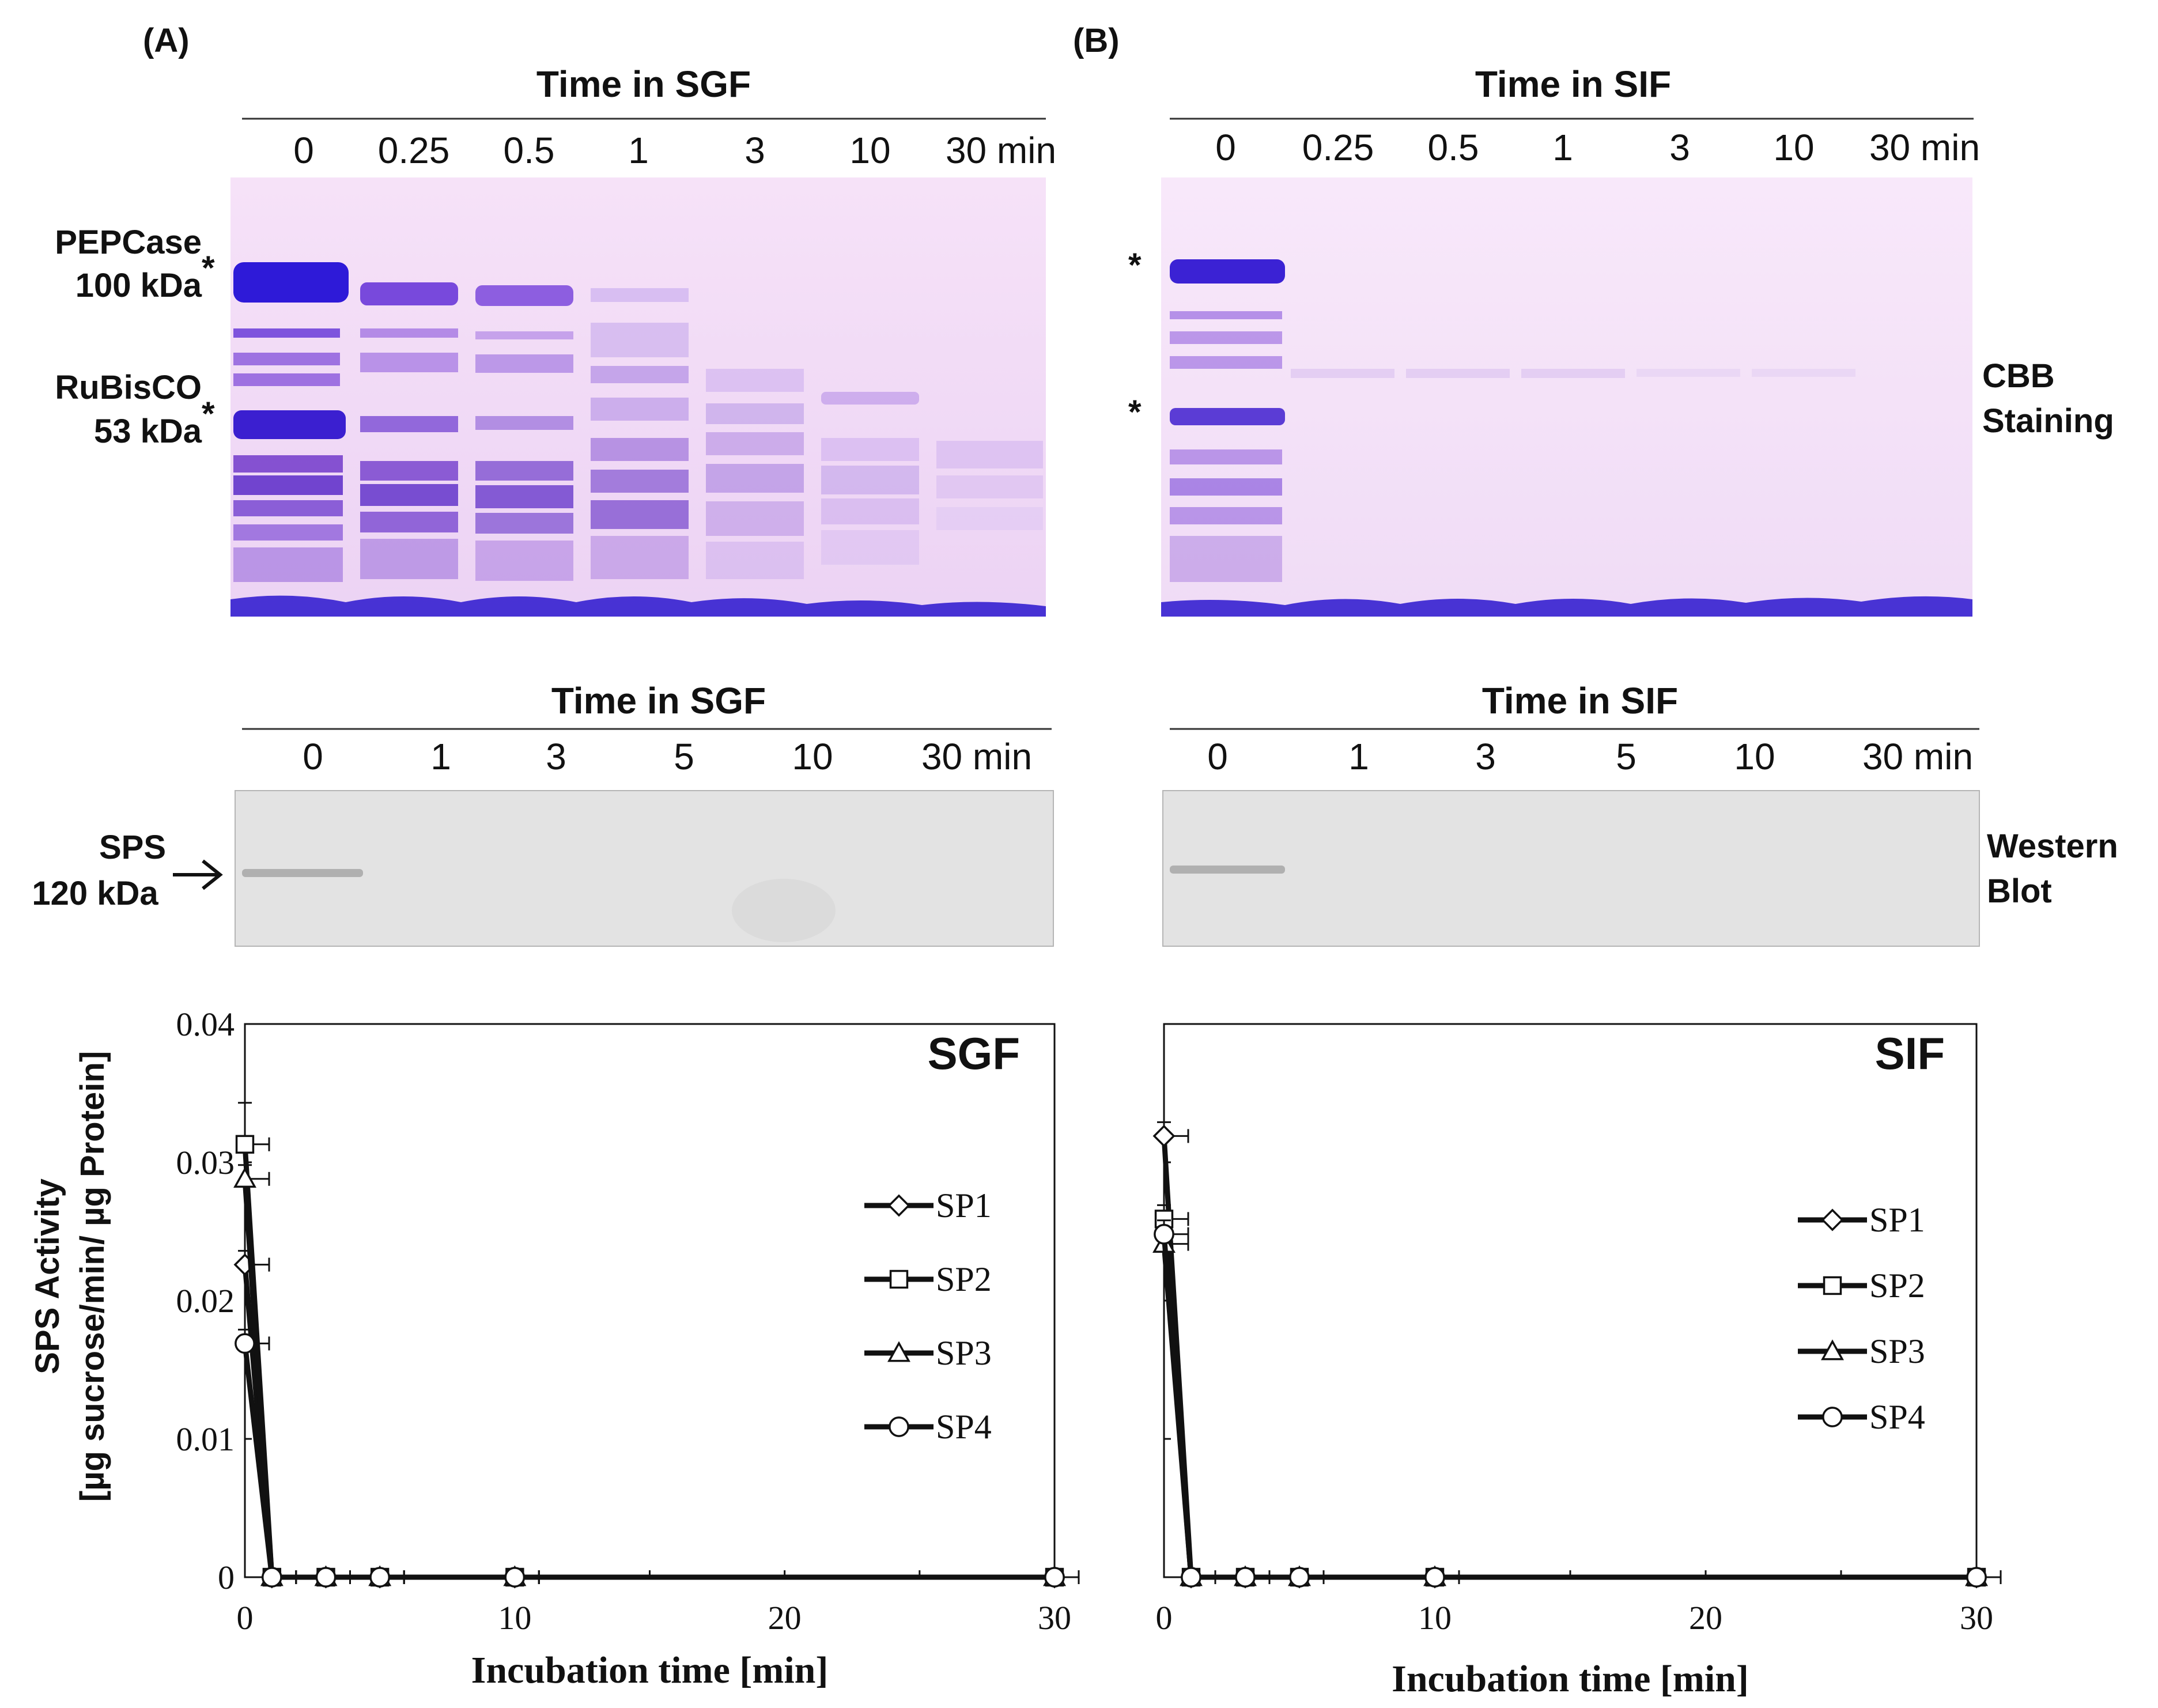 This screenshot has height=1708, width=2158. What do you see at coordinates (514, 1618) in the screenshot?
I see `x-tick-label: 10` at bounding box center [514, 1618].